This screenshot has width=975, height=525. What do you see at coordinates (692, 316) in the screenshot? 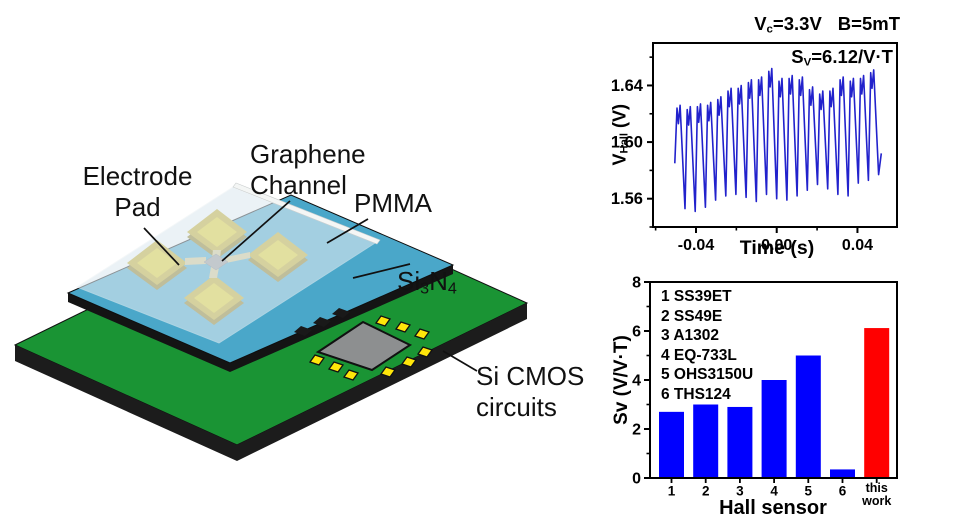
I see `legend-item-2: 2 SS49E` at bounding box center [692, 316].